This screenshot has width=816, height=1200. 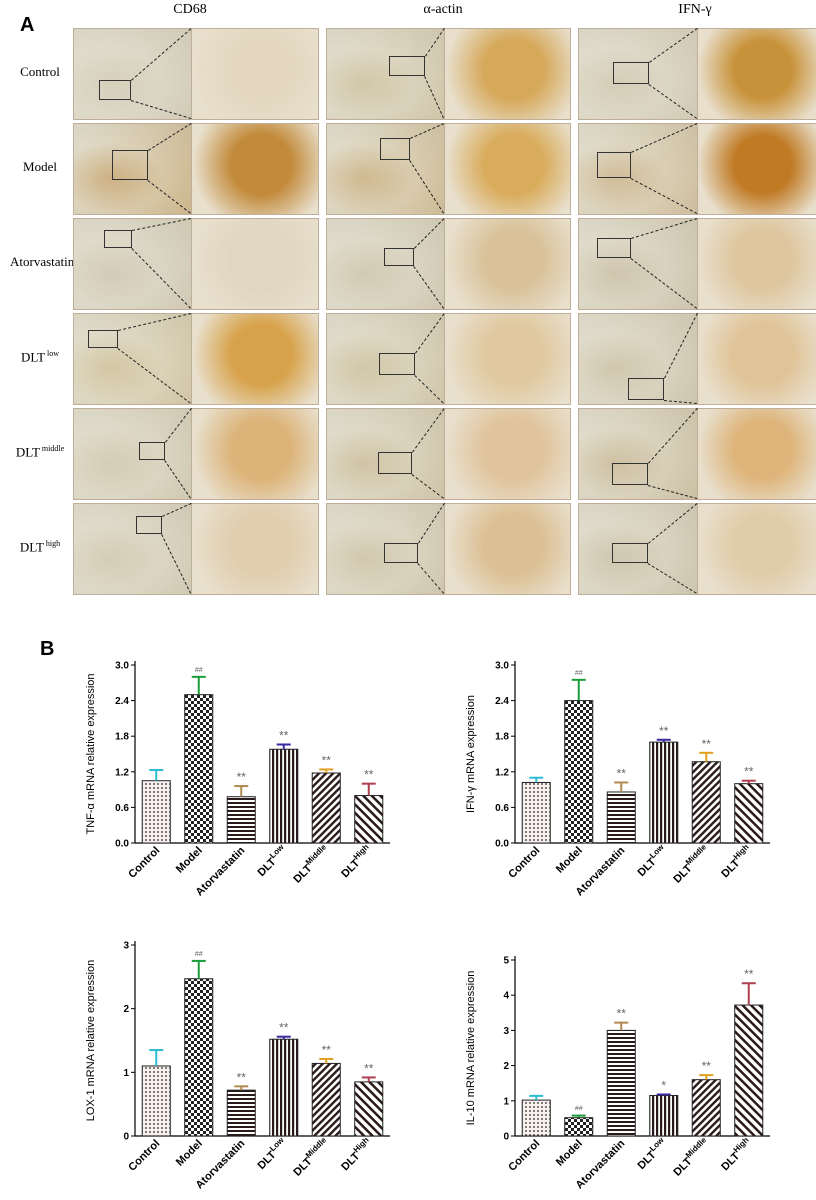 What do you see at coordinates (471, 754) in the screenshot?
I see `y-axis-label: IFN-γ mRNA expression` at bounding box center [471, 754].